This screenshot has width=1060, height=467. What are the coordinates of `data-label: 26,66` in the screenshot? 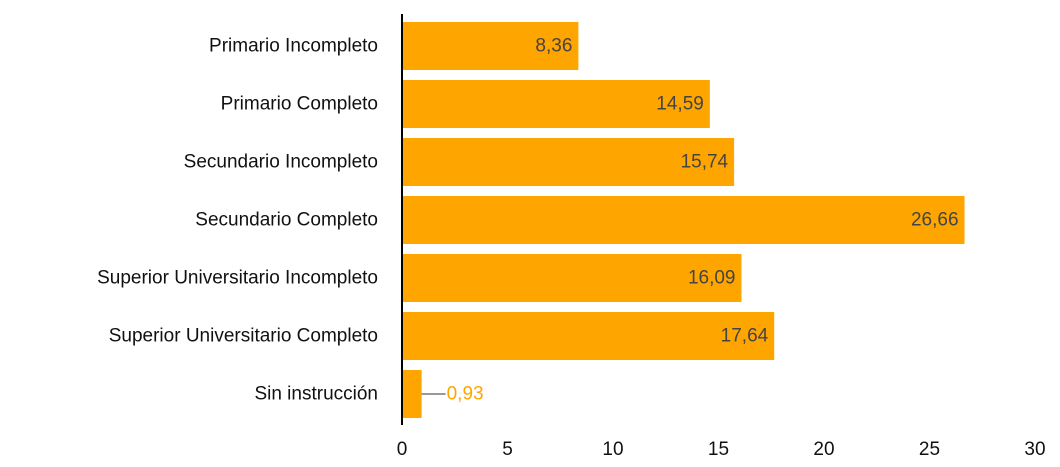 It's located at (935, 220).